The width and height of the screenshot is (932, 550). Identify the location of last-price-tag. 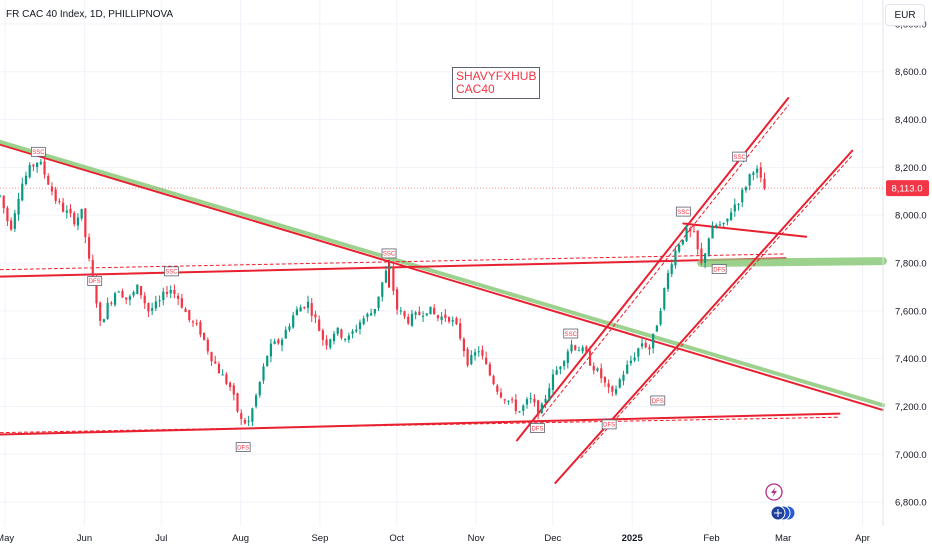
(907, 188).